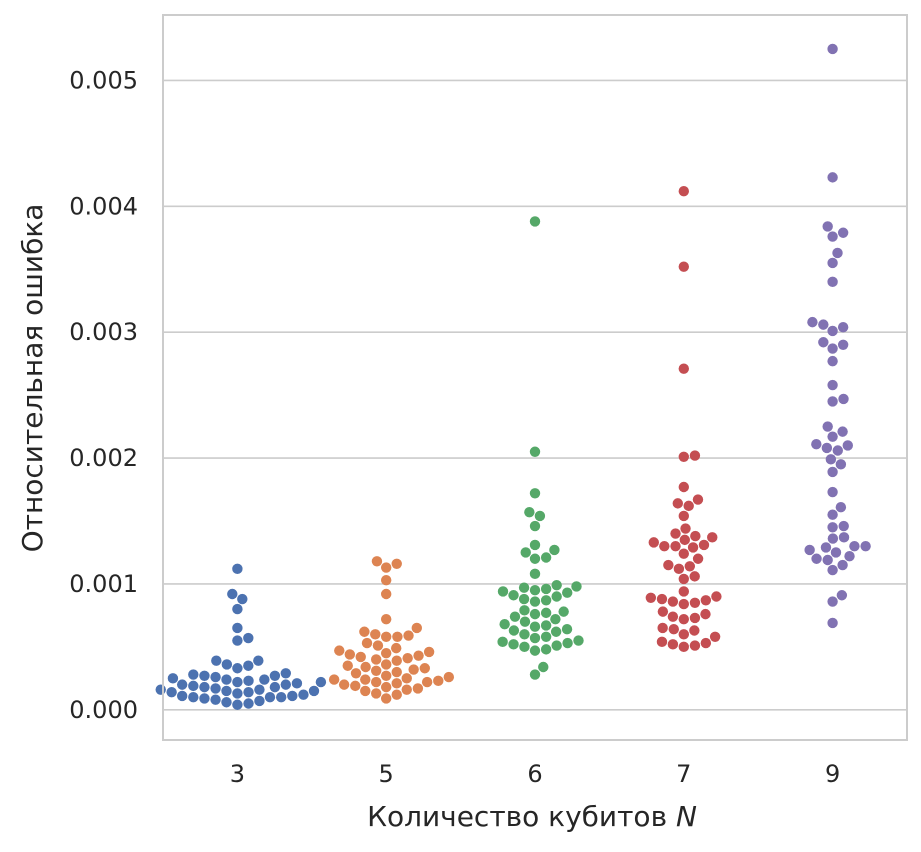 This screenshot has height=852, width=921. What do you see at coordinates (103, 458) in the screenshot?
I see `y-tick-label: 0.002` at bounding box center [103, 458].